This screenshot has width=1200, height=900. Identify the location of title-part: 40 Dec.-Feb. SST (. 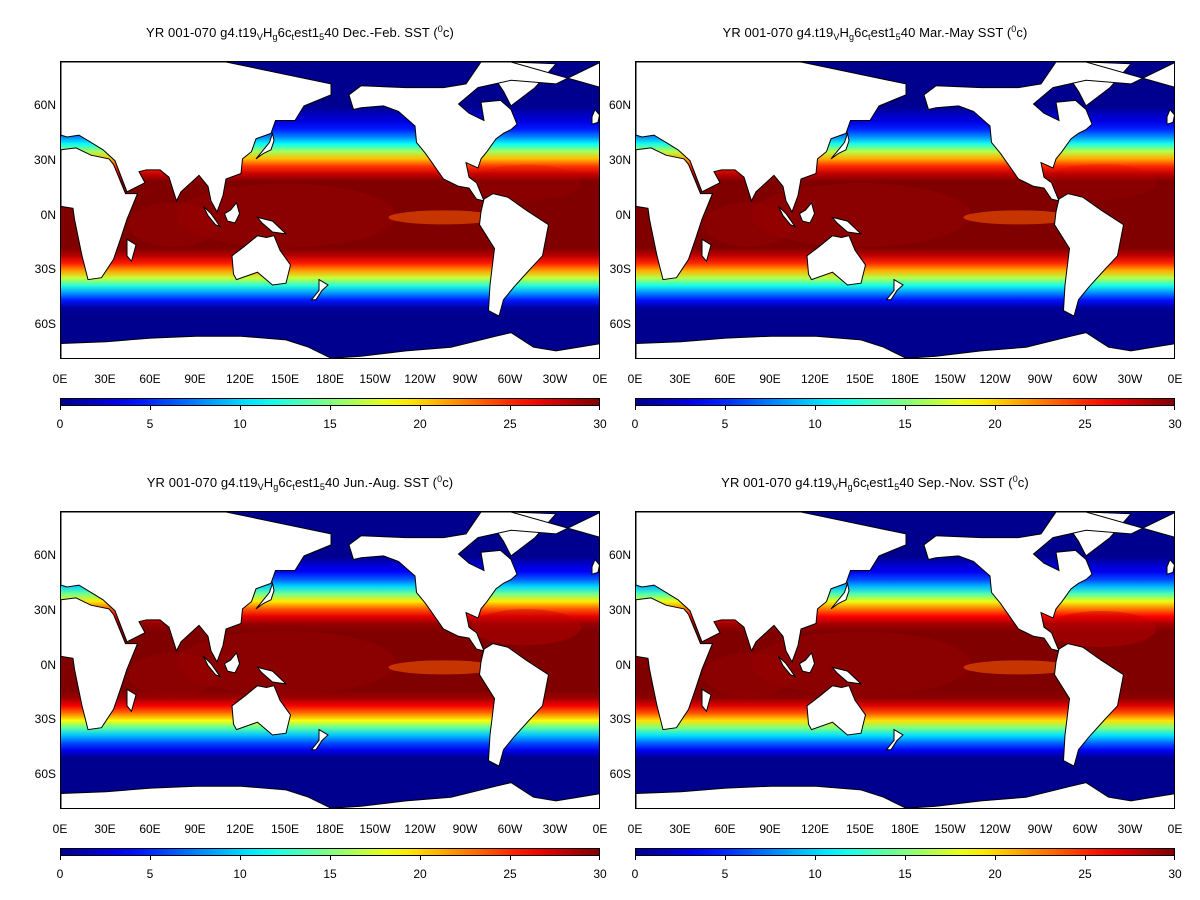
(381, 32).